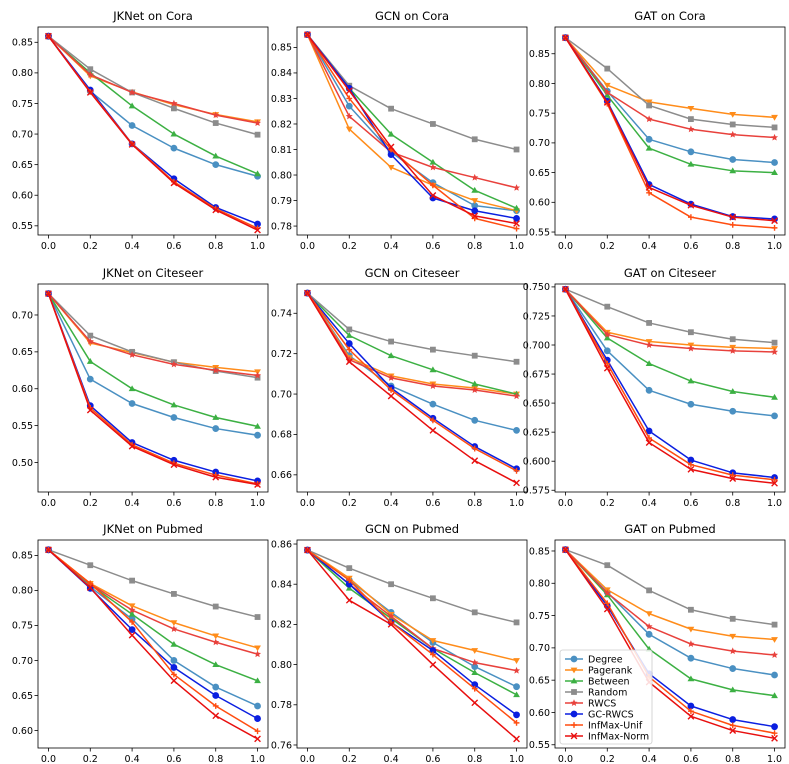 This screenshot has width=789, height=764. What do you see at coordinates (152, 529) in the screenshot?
I see `chart-title: JKNet on Pubmed` at bounding box center [152, 529].